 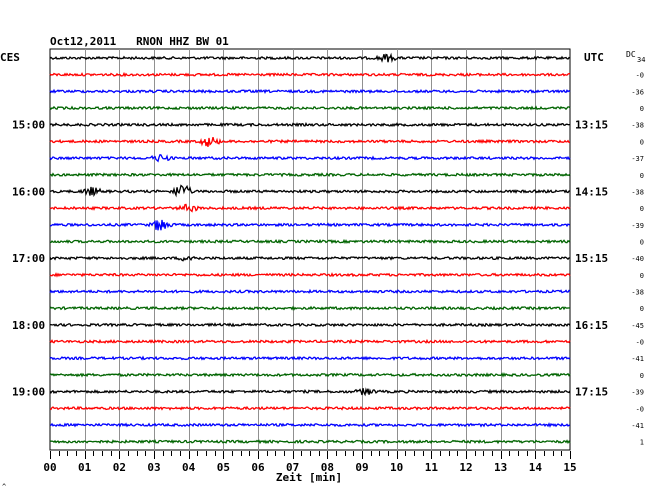 I want to click on right-hour-label: 13:15, so click(x=591, y=125).